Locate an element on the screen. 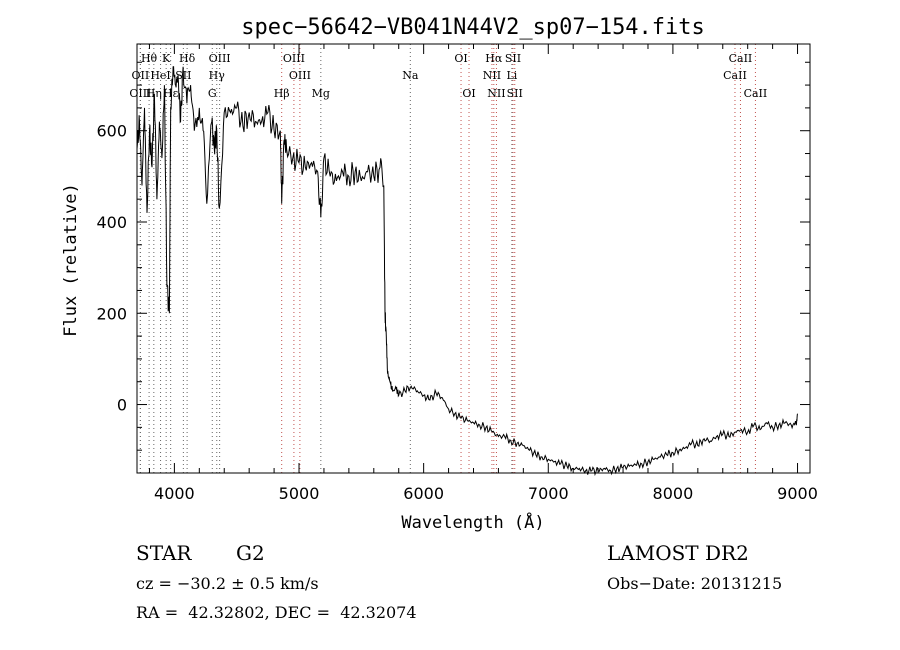  y-axis-label: Flux (relative) is located at coordinates (71, 260).